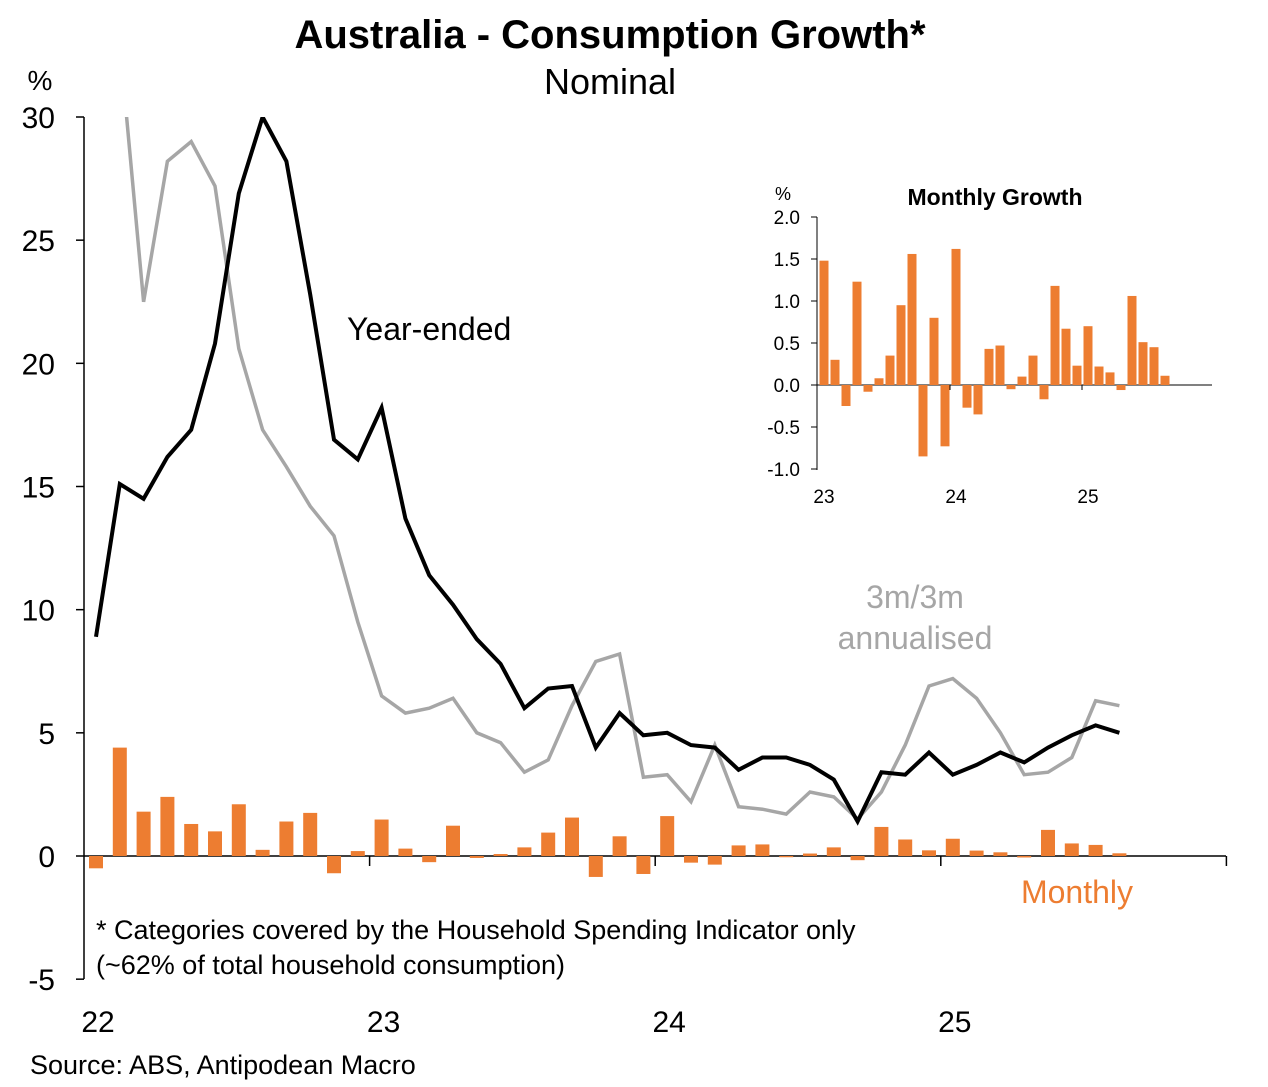 This screenshot has width=1268, height=1087. Describe the element at coordinates (383, 1022) in the screenshot. I see `x-tick-label: 23` at that location.